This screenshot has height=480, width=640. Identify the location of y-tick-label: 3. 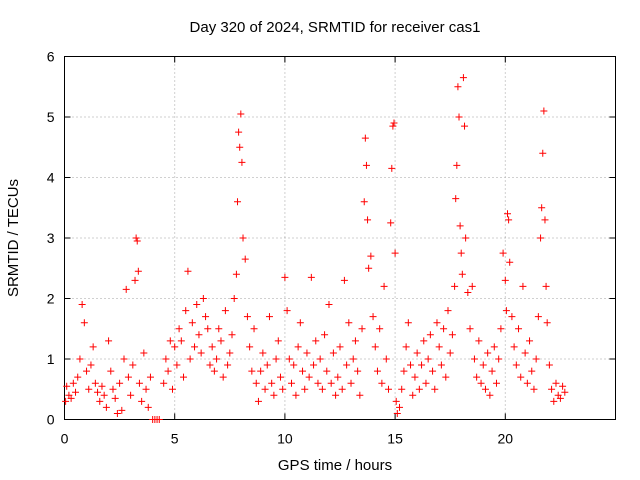
(51, 238).